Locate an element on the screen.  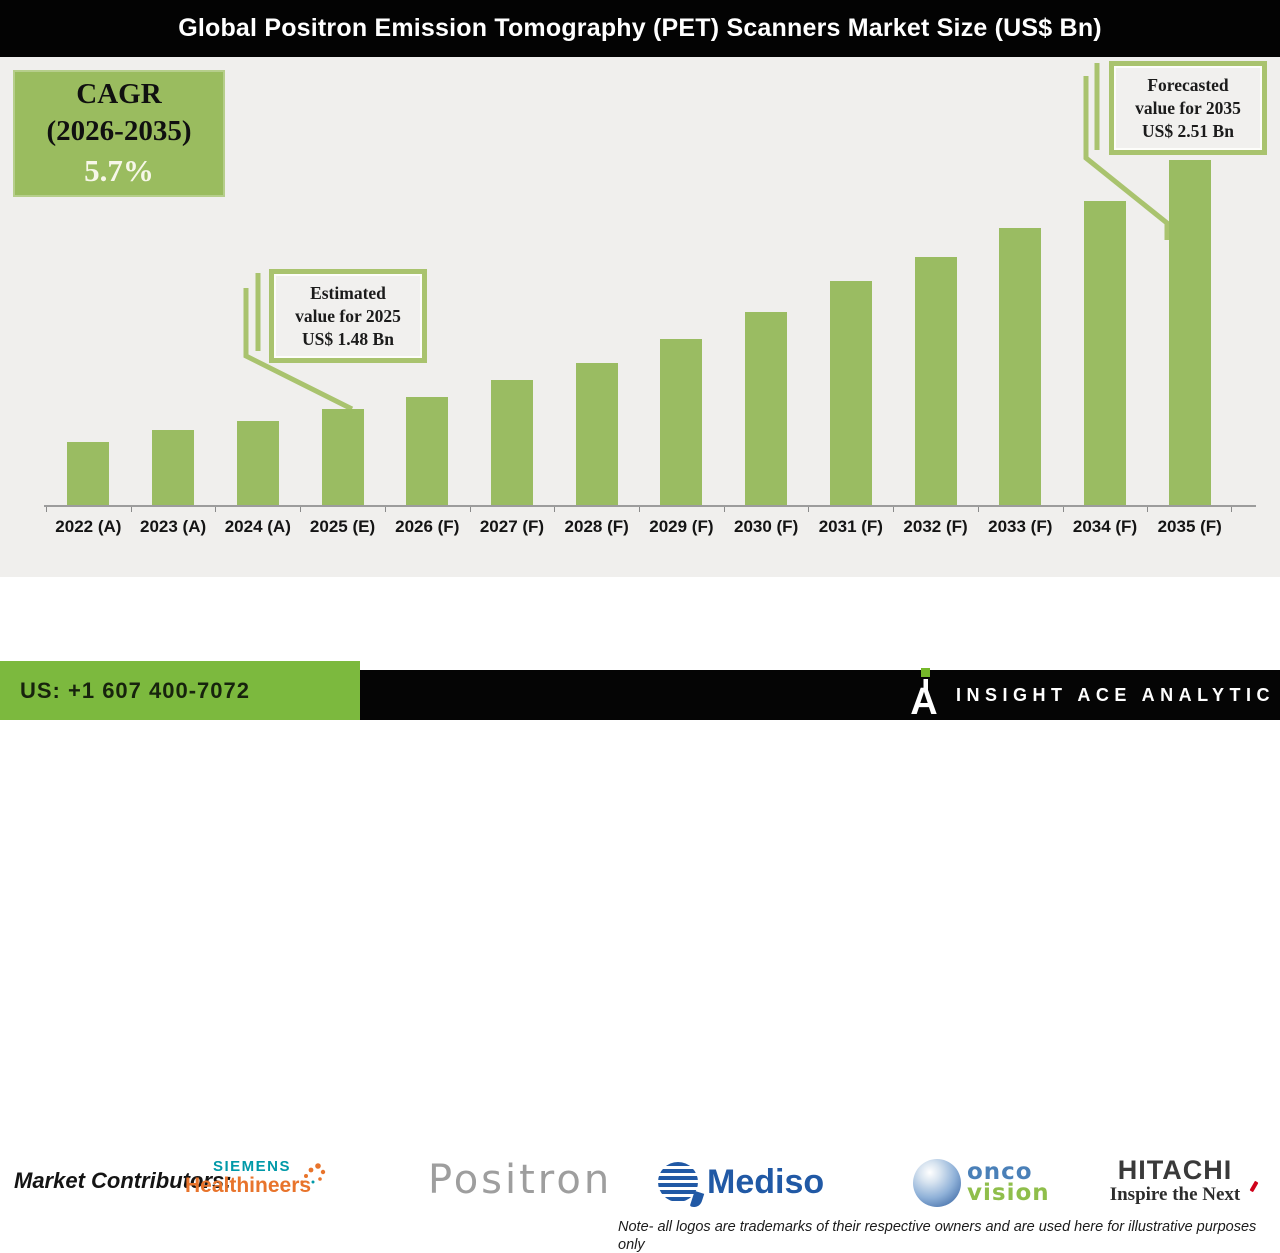
siemens-wordmark: SIEMENS is located at coordinates (252, 1166).